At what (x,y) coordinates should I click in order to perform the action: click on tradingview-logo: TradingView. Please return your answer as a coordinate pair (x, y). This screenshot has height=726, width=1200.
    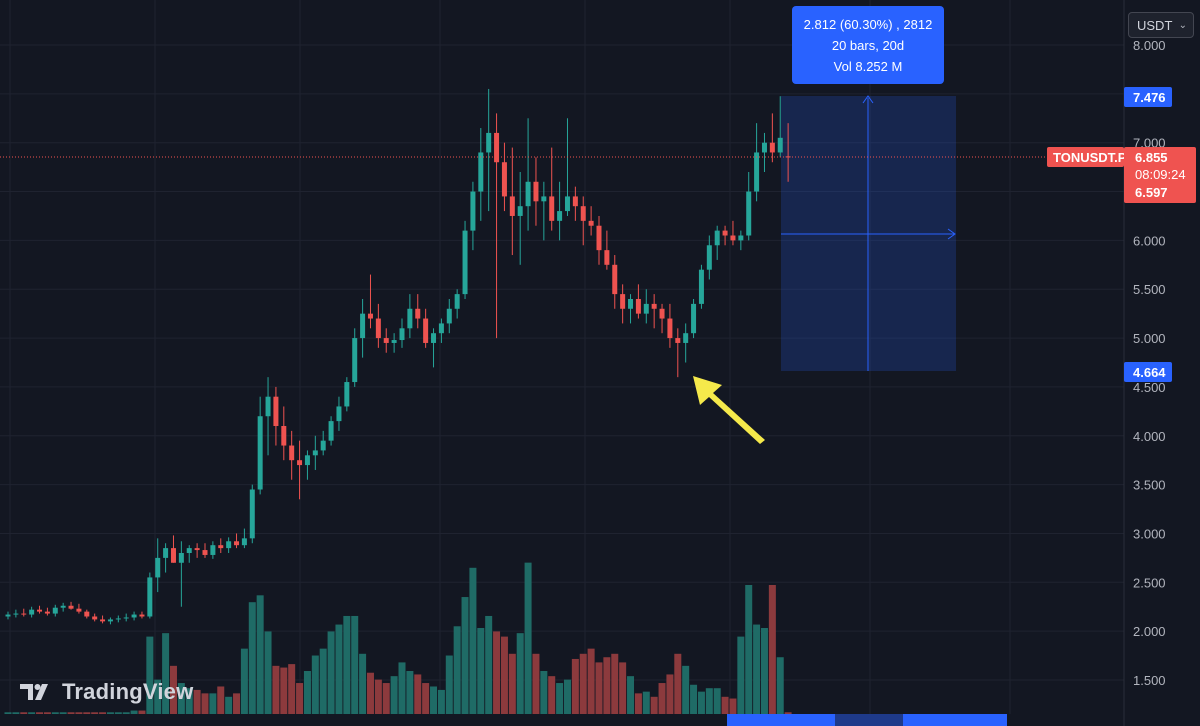
    Looking at the image, I should click on (106, 692).